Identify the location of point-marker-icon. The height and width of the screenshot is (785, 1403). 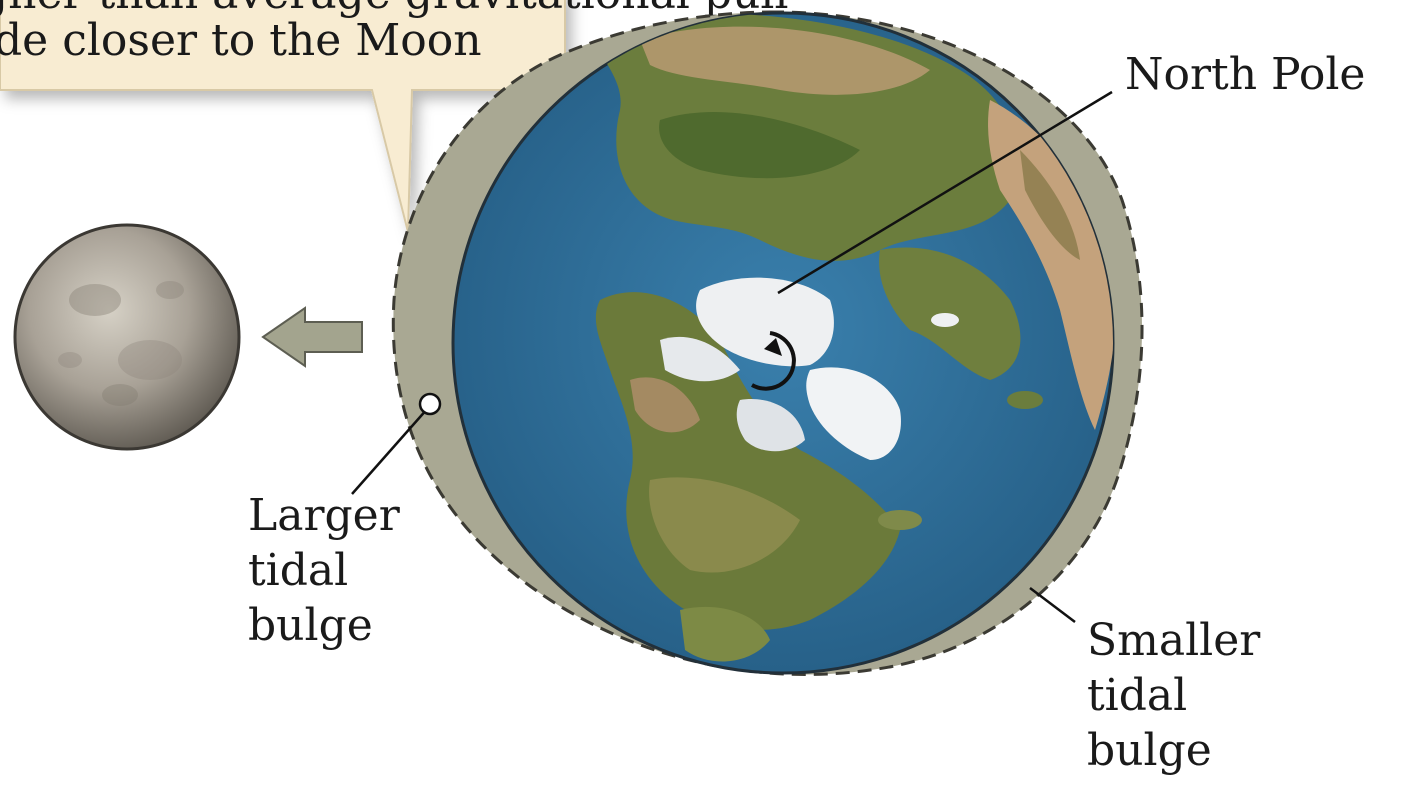
(430, 404).